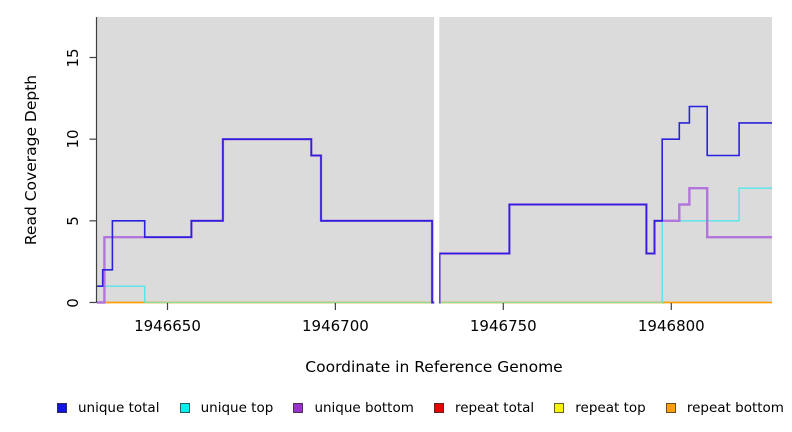  I want to click on legend-item-repeat-top: repeat top, so click(600, 408).